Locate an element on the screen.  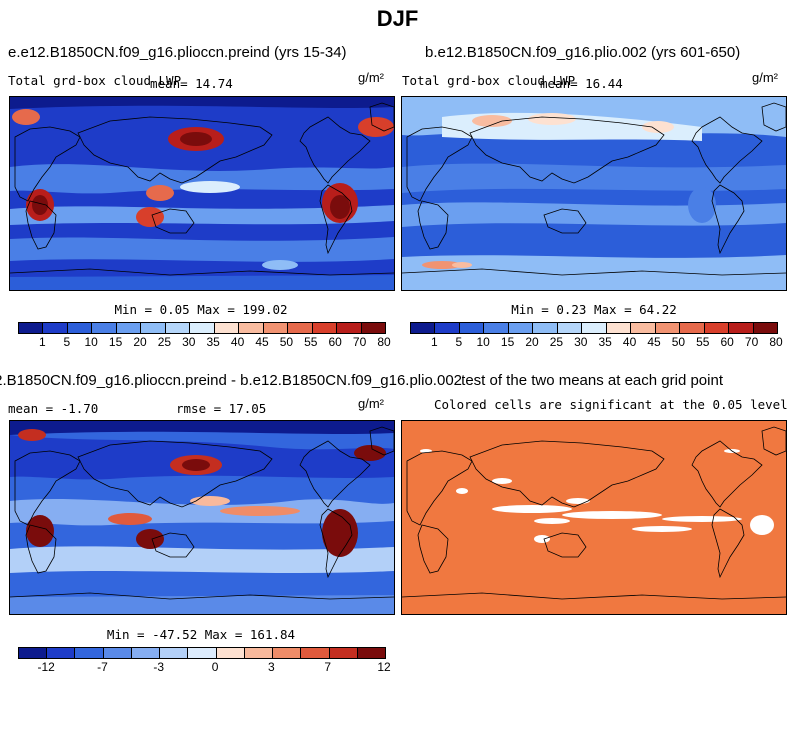
panel-2-map is located at coordinates (594, 193).